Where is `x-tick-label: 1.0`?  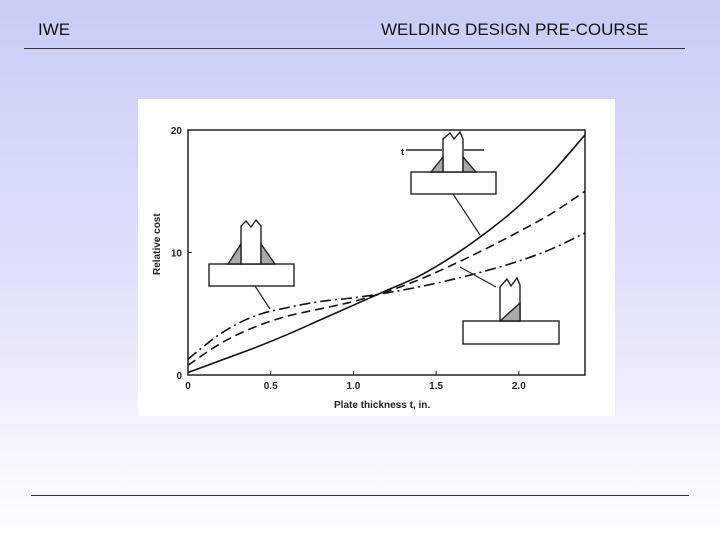 x-tick-label: 1.0 is located at coordinates (353, 386).